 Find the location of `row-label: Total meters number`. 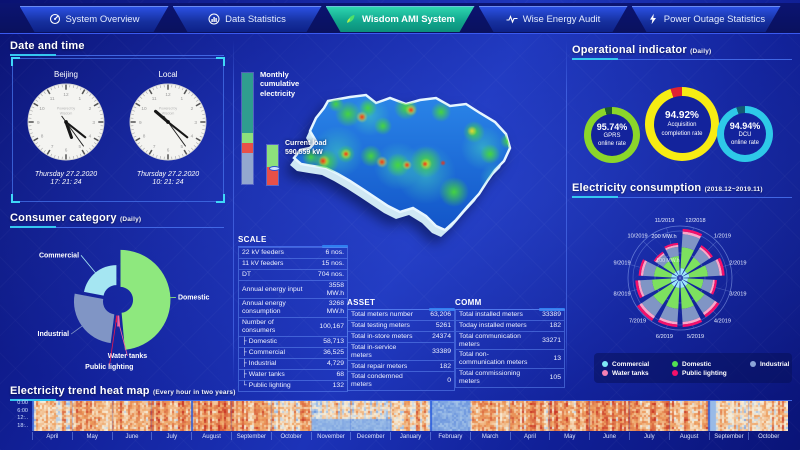

row-label: Total meters number is located at coordinates (382, 314).